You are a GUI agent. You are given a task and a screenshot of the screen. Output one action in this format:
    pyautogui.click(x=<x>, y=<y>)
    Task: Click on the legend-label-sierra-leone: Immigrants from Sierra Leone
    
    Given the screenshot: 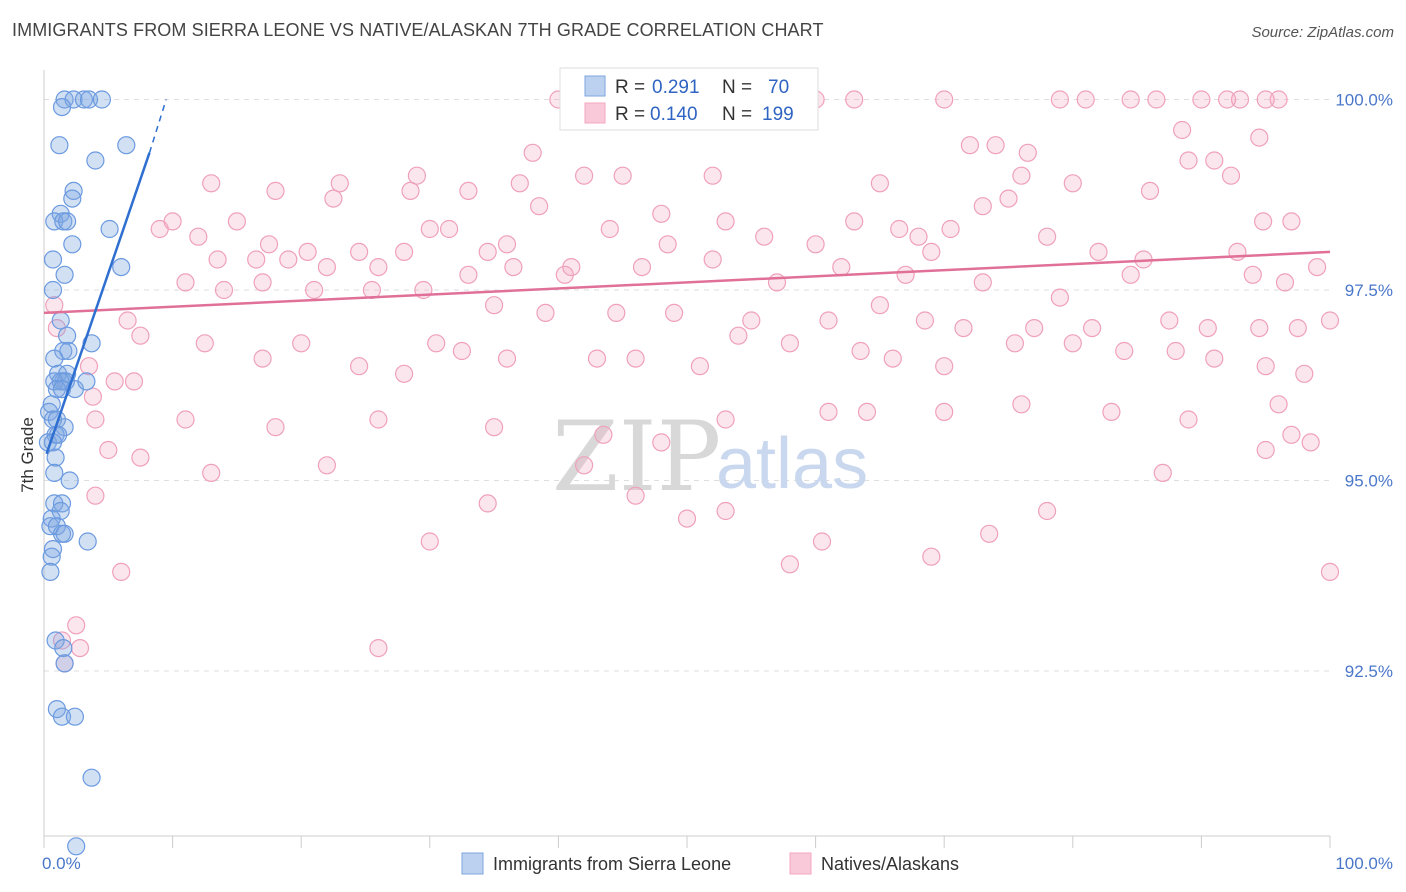 What is the action you would take?
    pyautogui.click(x=612, y=864)
    